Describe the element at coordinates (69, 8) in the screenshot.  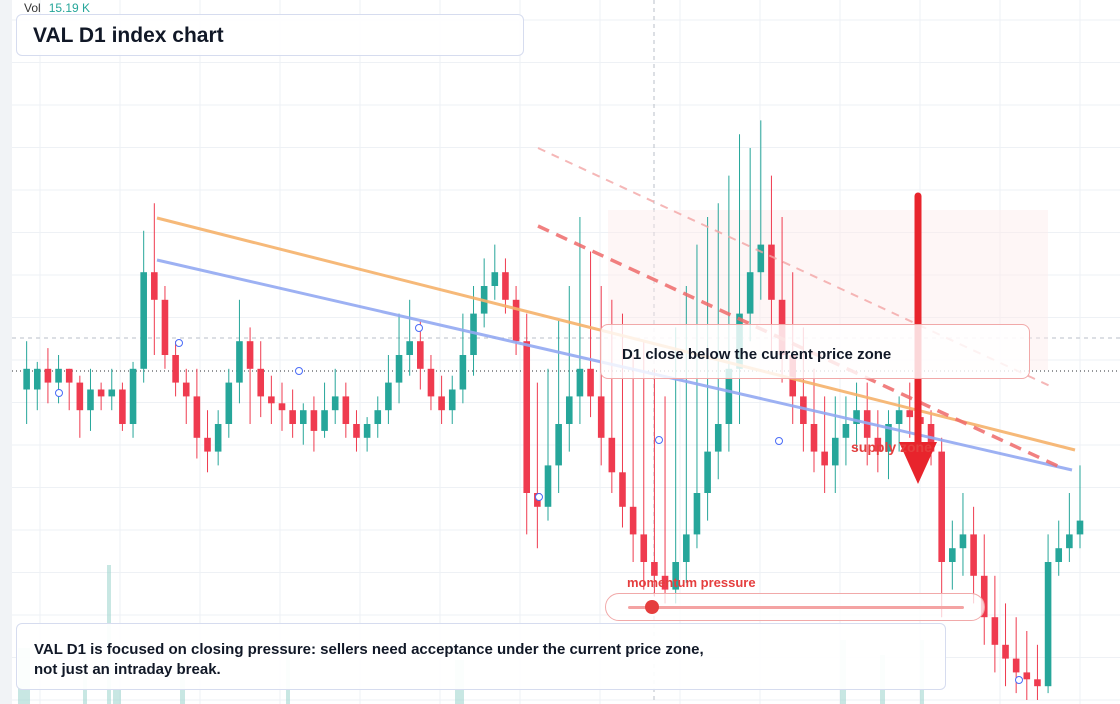
I see `volume-value: 15.19 K` at that location.